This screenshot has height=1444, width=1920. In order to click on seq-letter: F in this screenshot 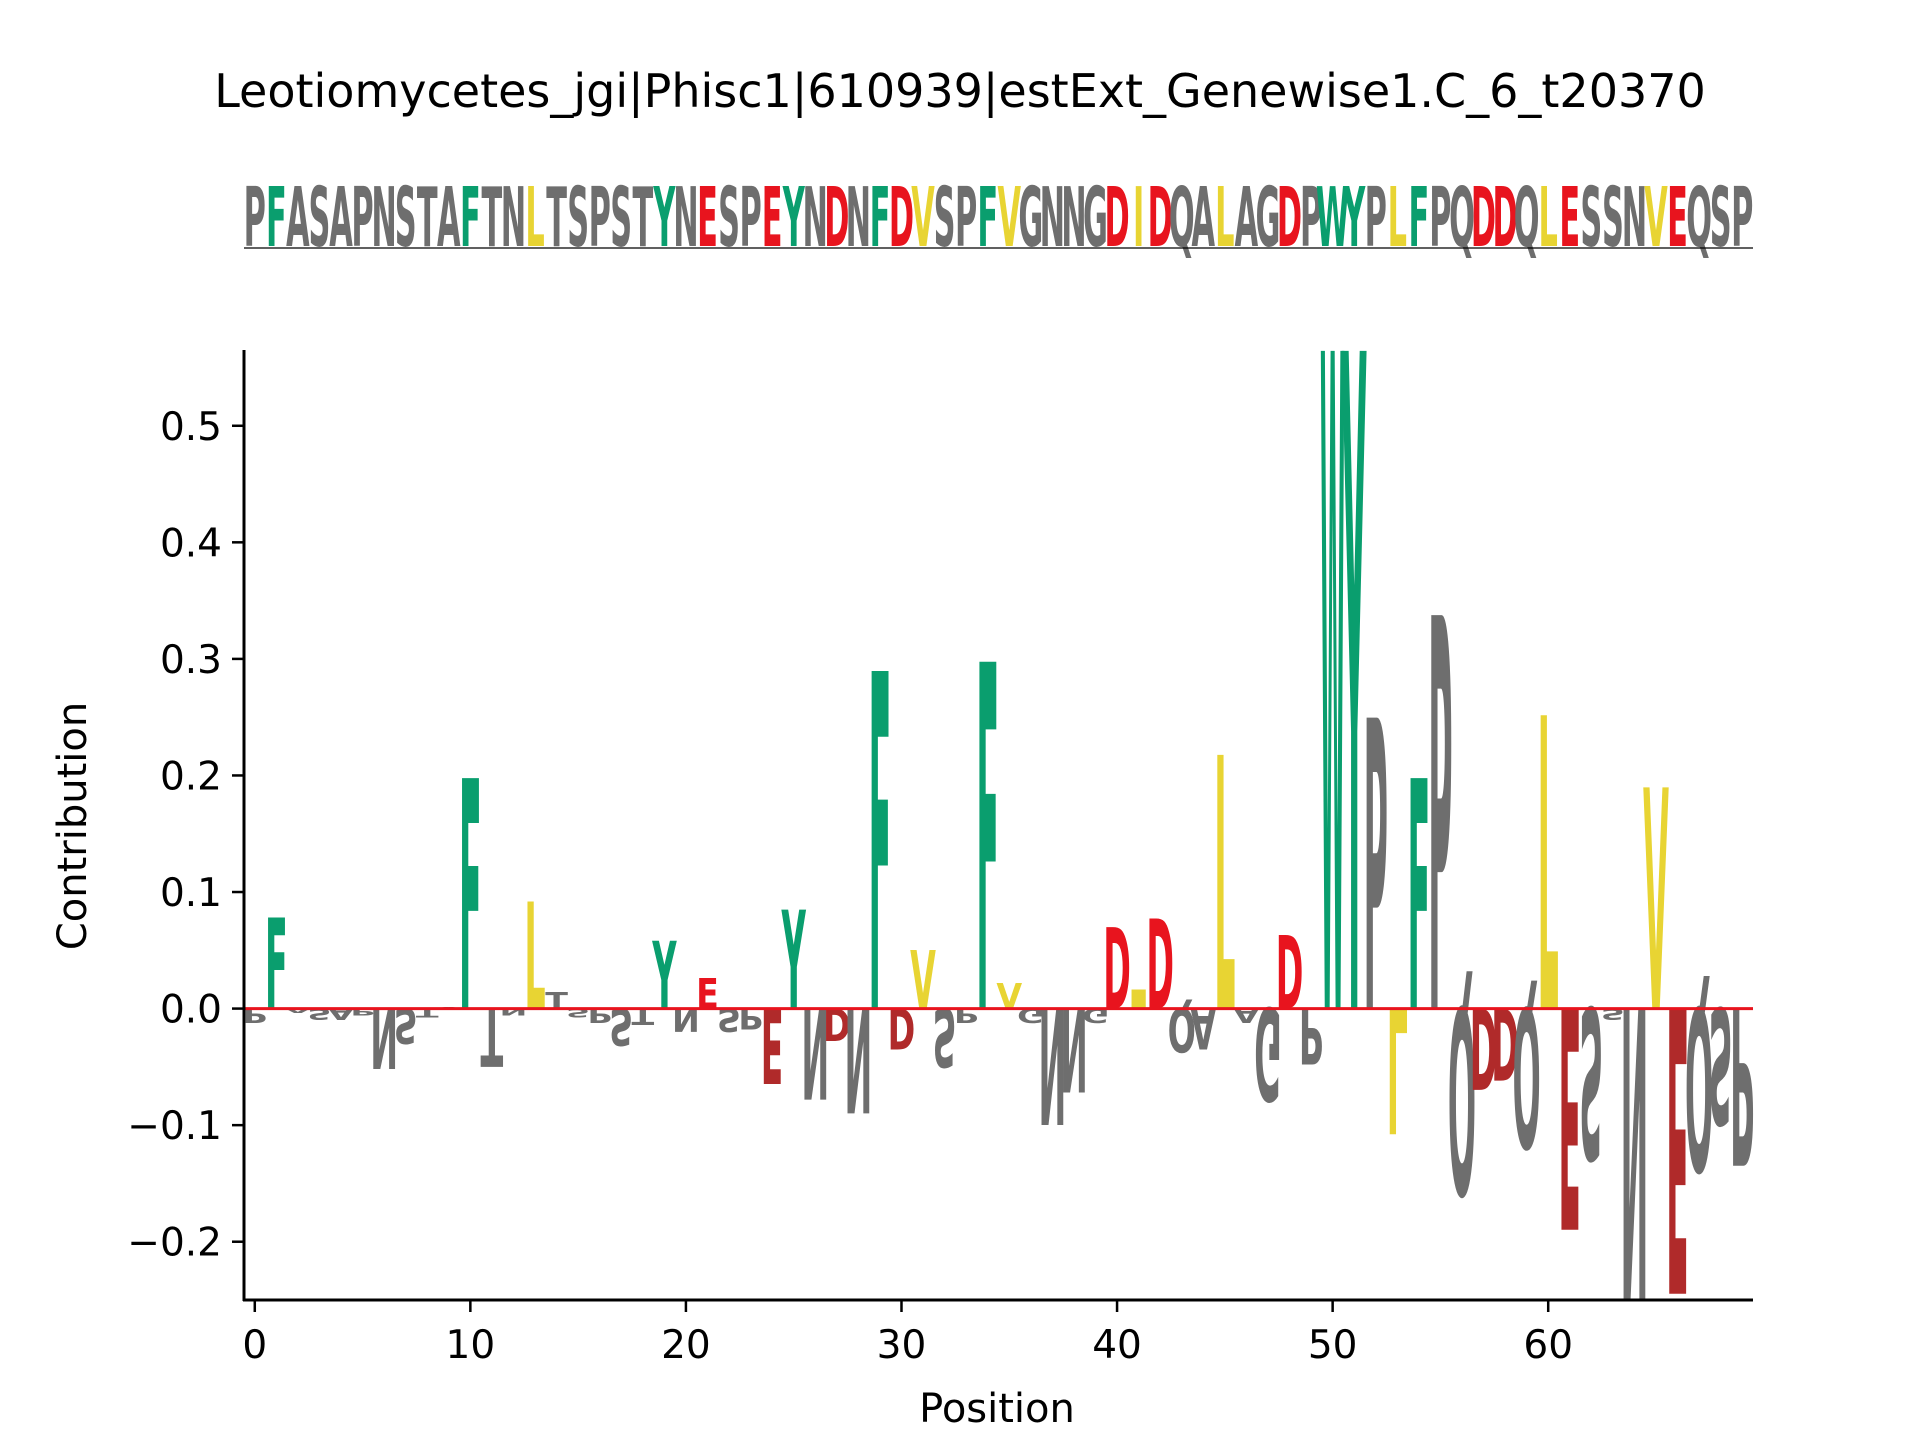, I will do `click(1418, 217)`.